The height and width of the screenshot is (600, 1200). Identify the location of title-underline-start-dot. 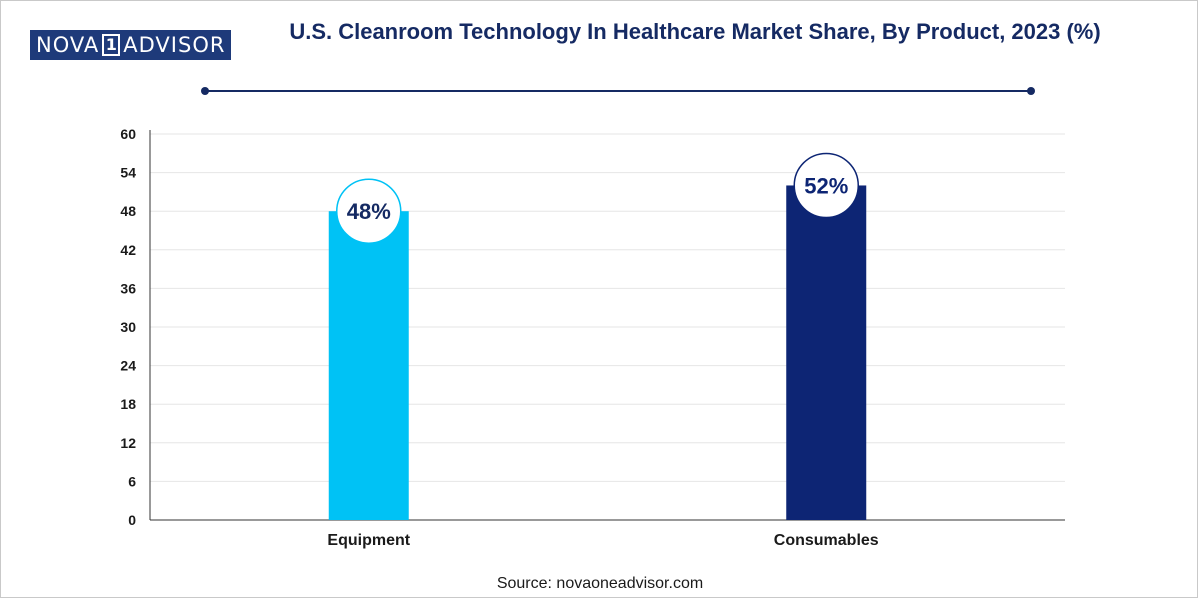
(205, 91).